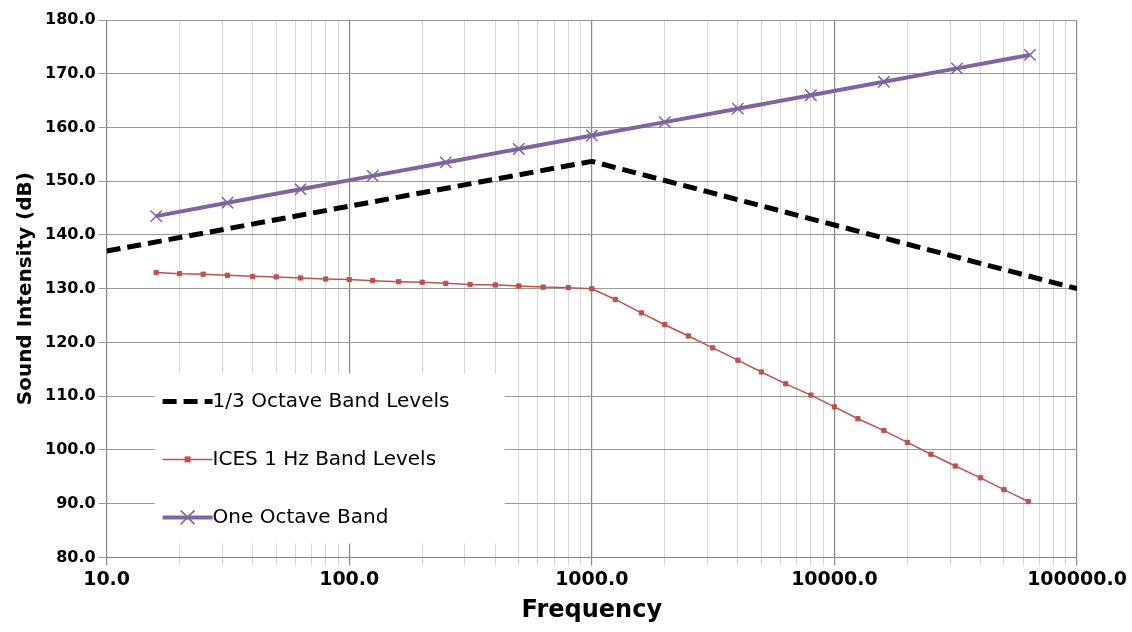 The height and width of the screenshot is (632, 1132). I want to click on x-tick-label: 10000.0, so click(834, 577).